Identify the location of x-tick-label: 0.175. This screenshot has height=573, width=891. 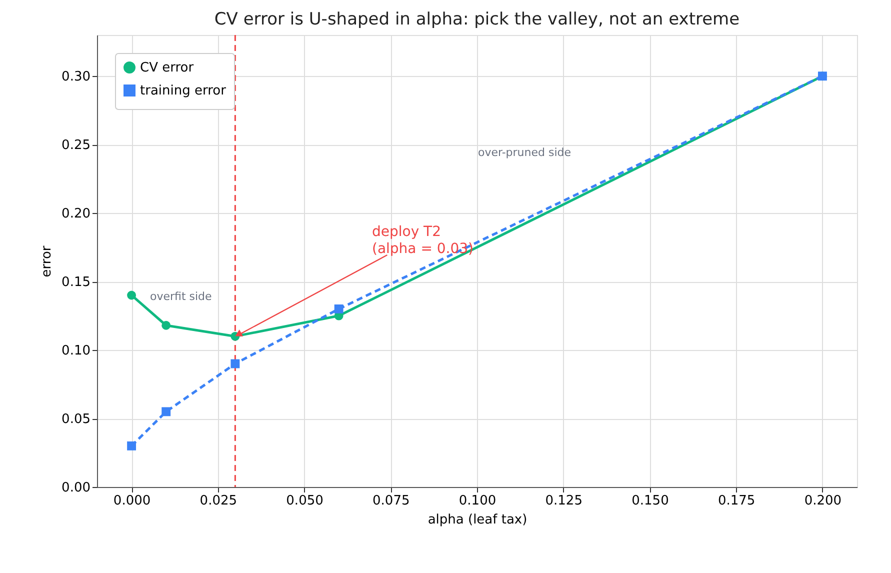
(737, 501).